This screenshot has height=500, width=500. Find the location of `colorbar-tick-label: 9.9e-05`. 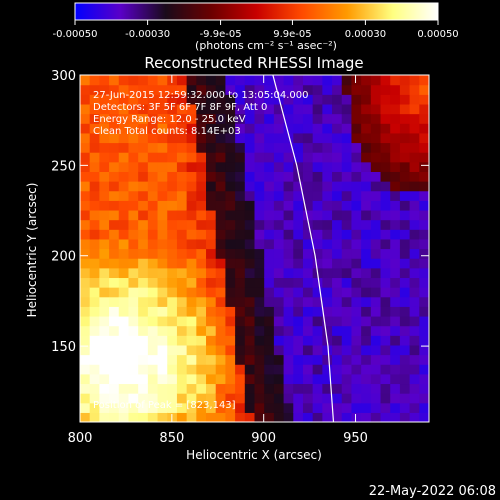

colorbar-tick-label: 9.9e-05 is located at coordinates (292, 34).